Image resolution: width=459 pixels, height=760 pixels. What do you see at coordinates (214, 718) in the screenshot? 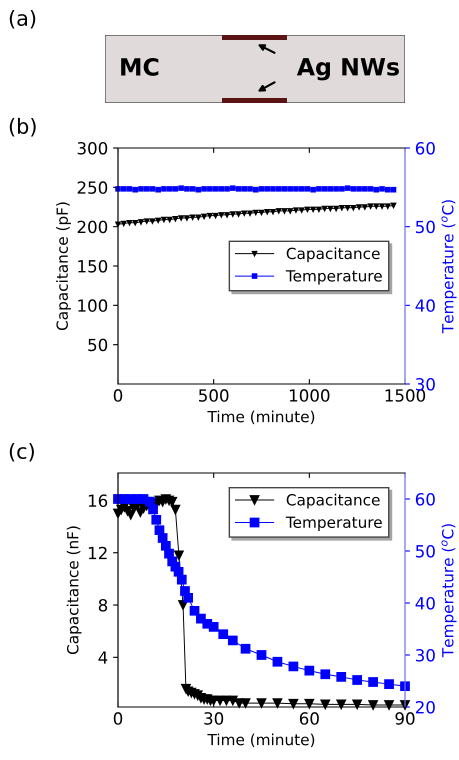
I see `x-tick-label: 30` at bounding box center [214, 718].